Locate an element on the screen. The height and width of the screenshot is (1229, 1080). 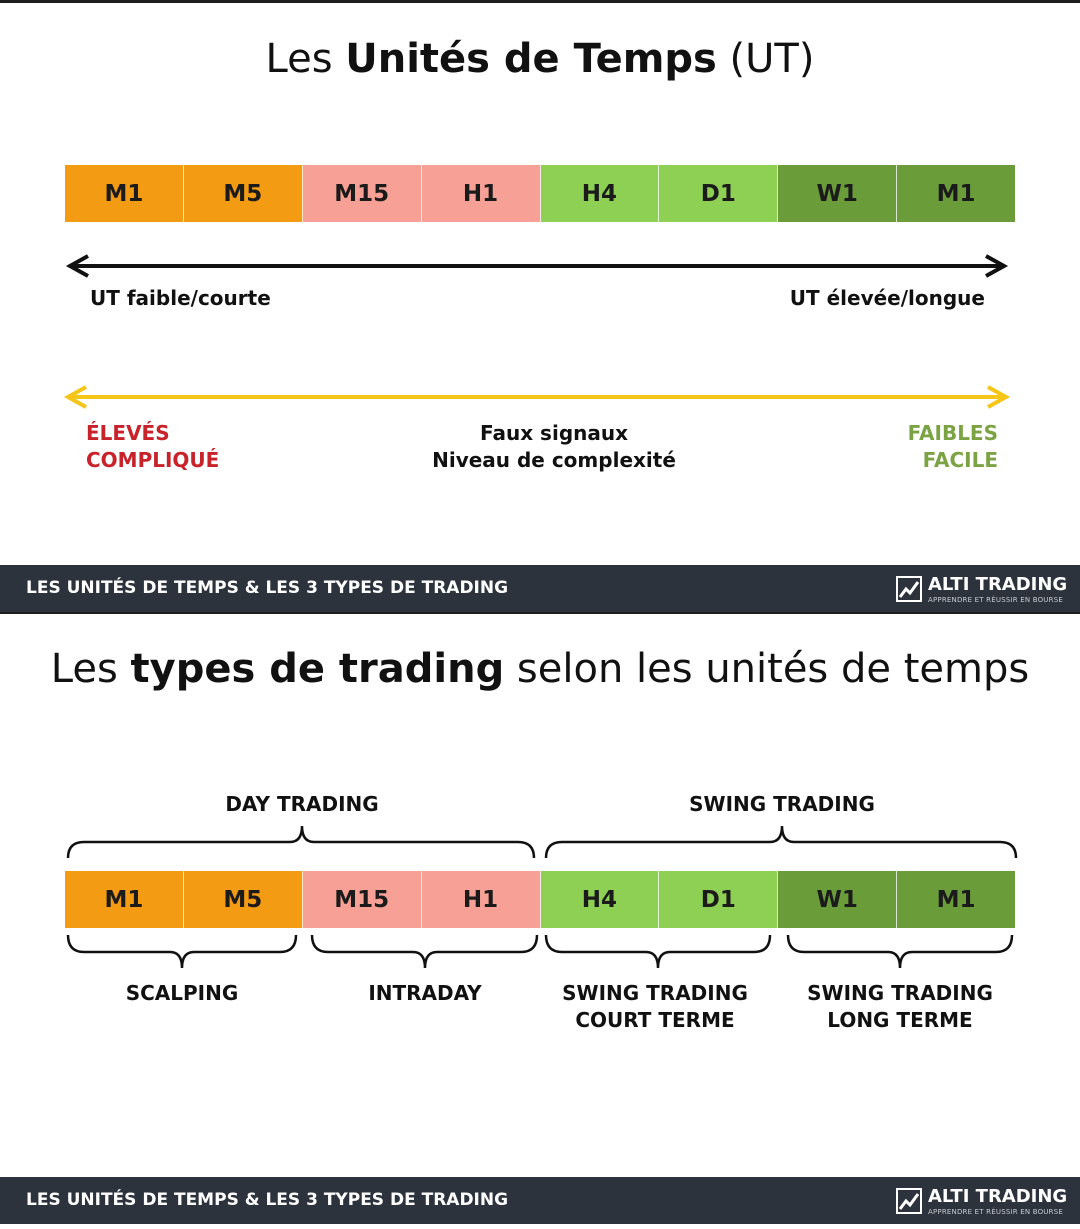
high-line2: COMPLIQUÉ is located at coordinates (153, 460).